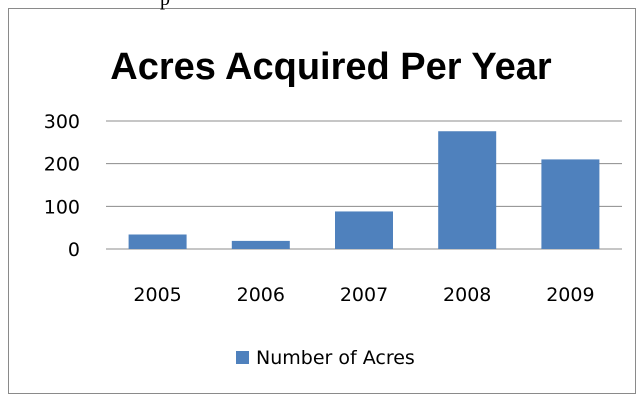 This screenshot has width=643, height=395. What do you see at coordinates (74, 250) in the screenshot?
I see `y-tick-label: 0` at bounding box center [74, 250].